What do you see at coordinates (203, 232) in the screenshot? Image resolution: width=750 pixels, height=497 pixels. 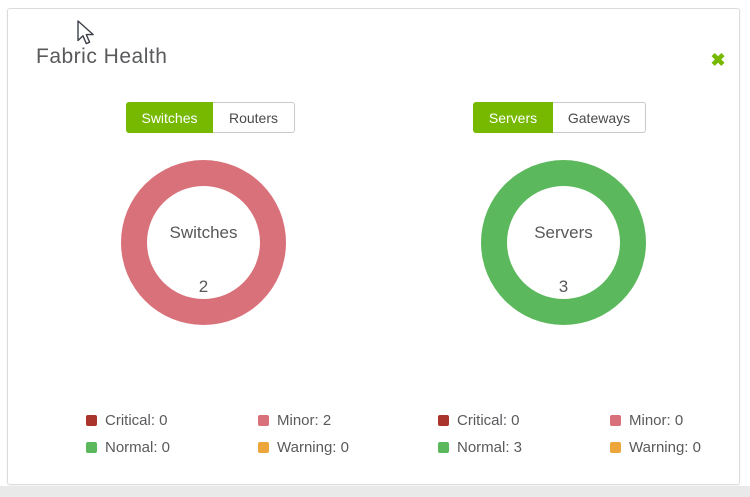 I see `switches-donut-label: Switches` at bounding box center [203, 232].